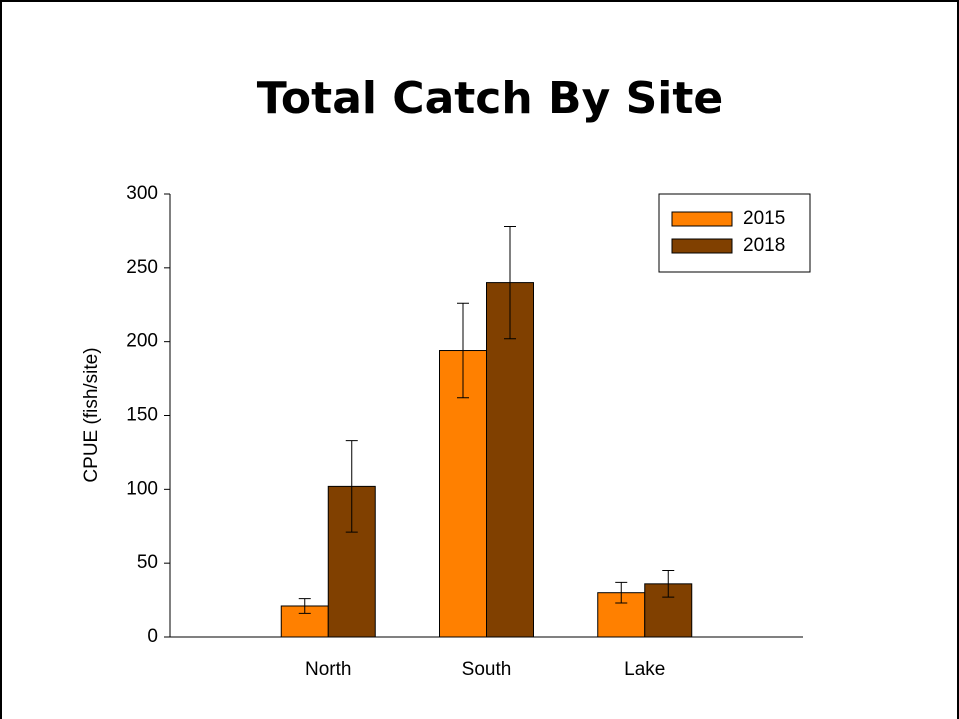 This screenshot has width=959, height=719. What do you see at coordinates (142, 267) in the screenshot?
I see `y-tick-label: 250` at bounding box center [142, 267].